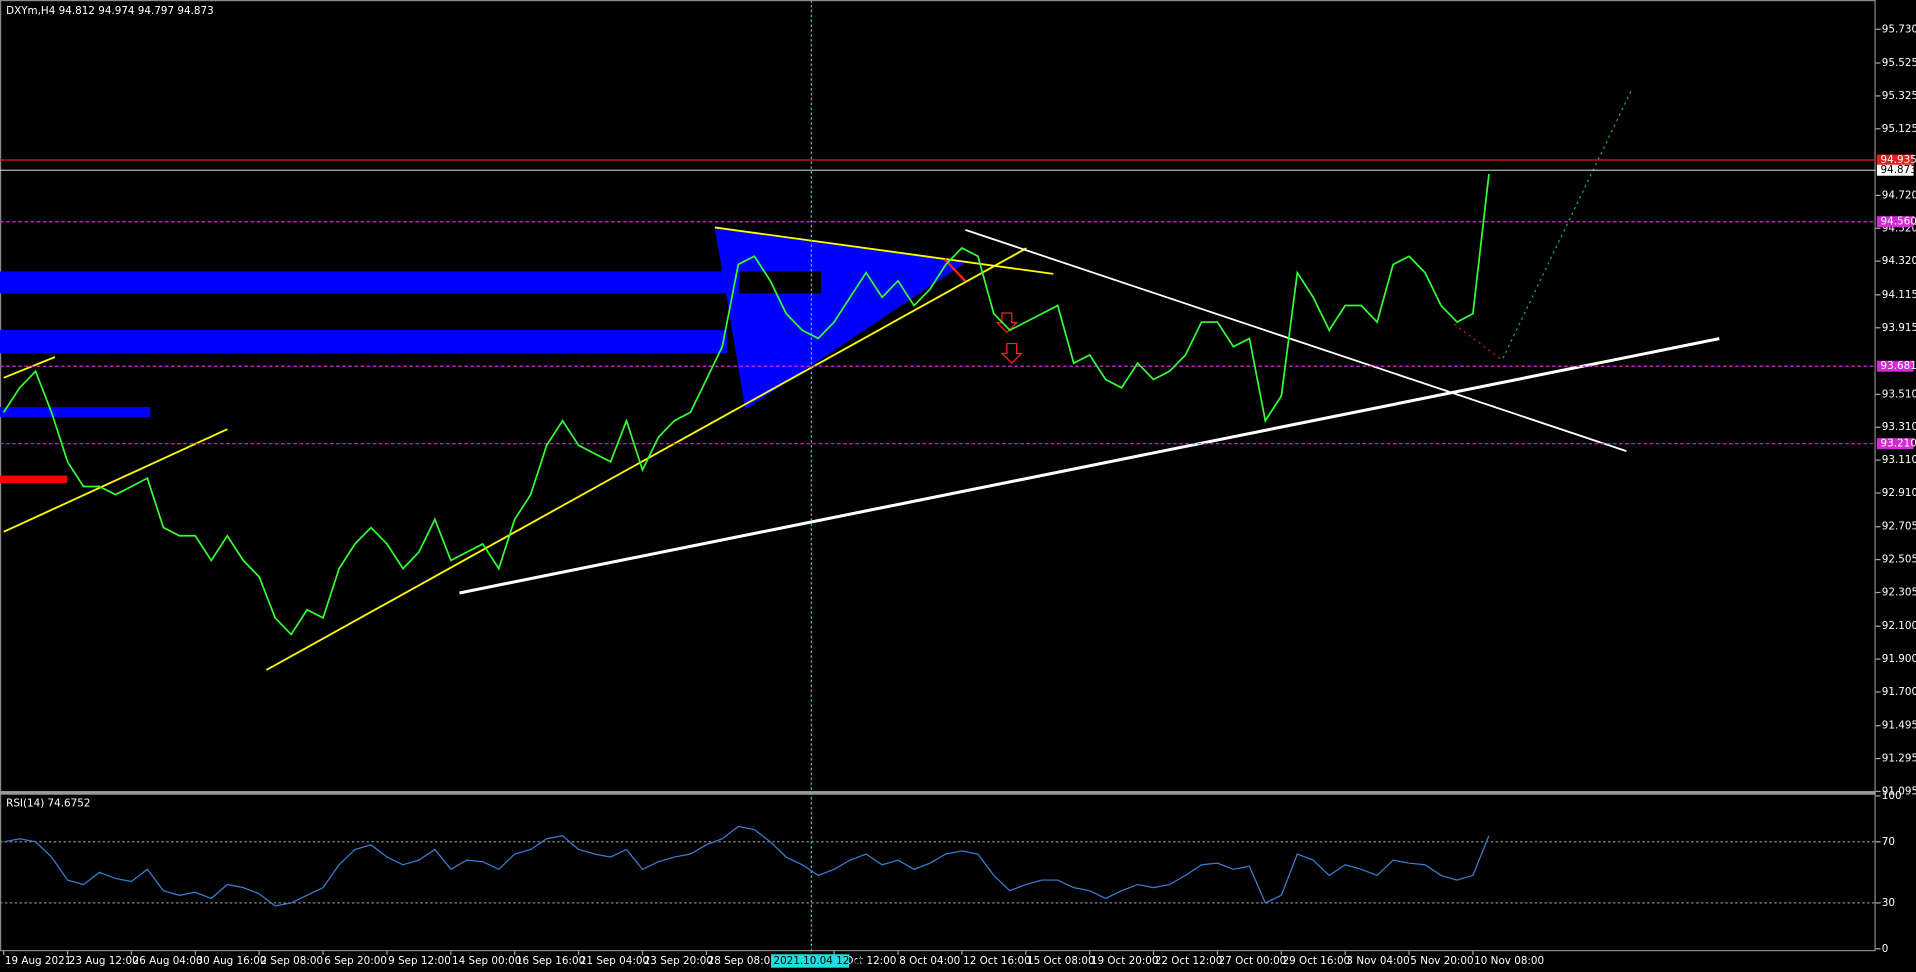  Describe the element at coordinates (1899, 427) in the screenshot. I see `y-tick-label: 93.310` at that location.